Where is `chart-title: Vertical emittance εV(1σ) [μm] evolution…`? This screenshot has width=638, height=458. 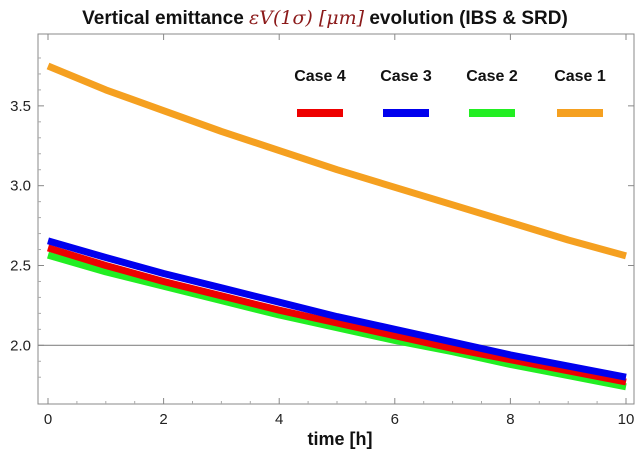
chart-title: Vertical emittance εV(1σ) [μm] evolution… is located at coordinates (325, 18).